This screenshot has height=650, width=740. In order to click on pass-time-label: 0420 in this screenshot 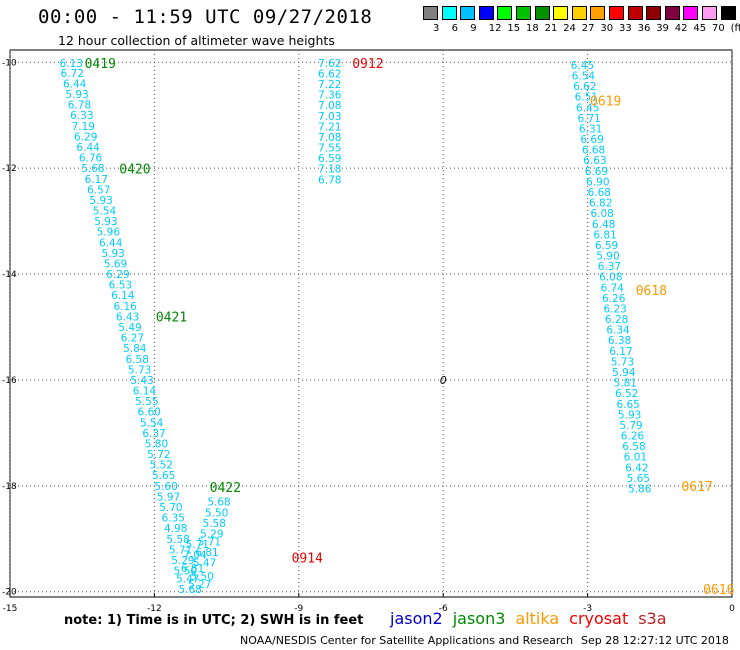, I will do `click(134, 170)`.